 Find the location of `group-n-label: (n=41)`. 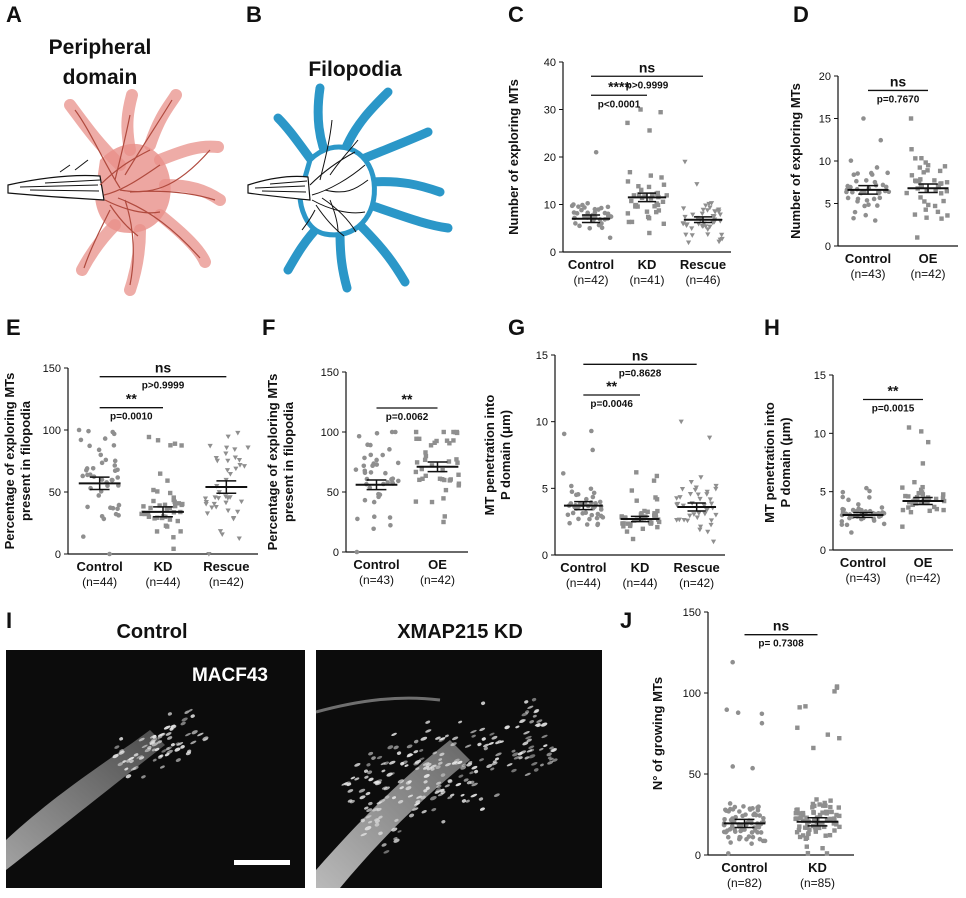

group-n-label: (n=41) is located at coordinates (646, 280).